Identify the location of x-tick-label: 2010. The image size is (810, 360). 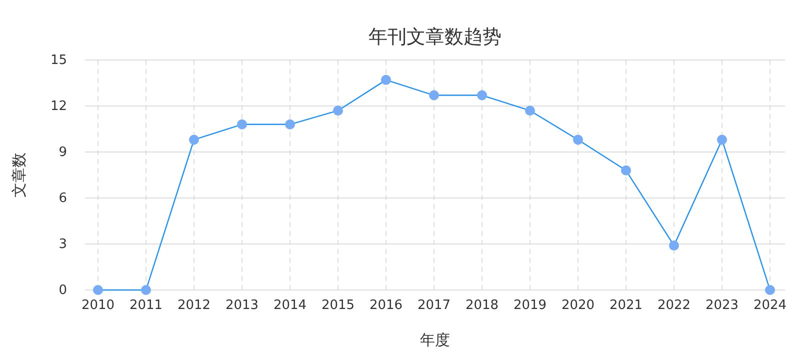
(98, 305).